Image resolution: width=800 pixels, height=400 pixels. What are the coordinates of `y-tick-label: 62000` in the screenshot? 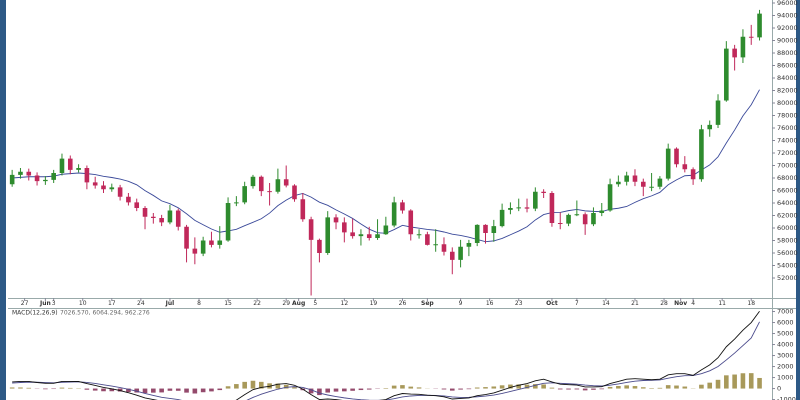 It's located at (787, 216).